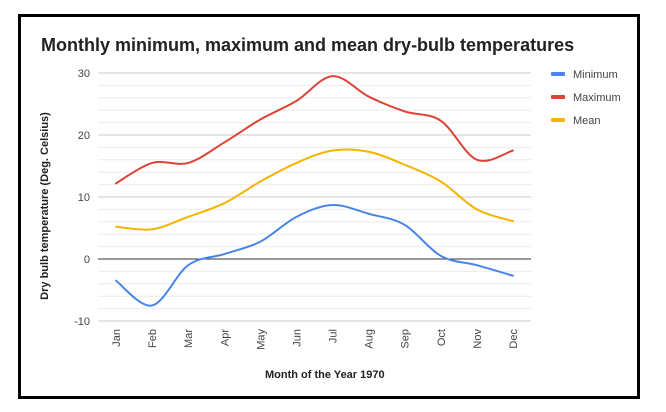  What do you see at coordinates (597, 98) in the screenshot?
I see `legend-label: Maximum` at bounding box center [597, 98].